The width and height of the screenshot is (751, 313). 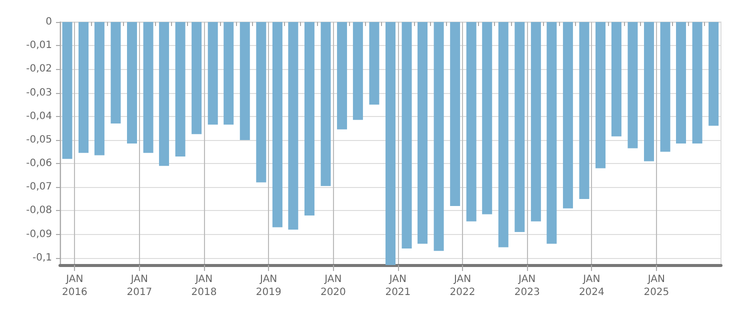 I want to click on y-tick-label: -0,1, so click(x=42, y=258).